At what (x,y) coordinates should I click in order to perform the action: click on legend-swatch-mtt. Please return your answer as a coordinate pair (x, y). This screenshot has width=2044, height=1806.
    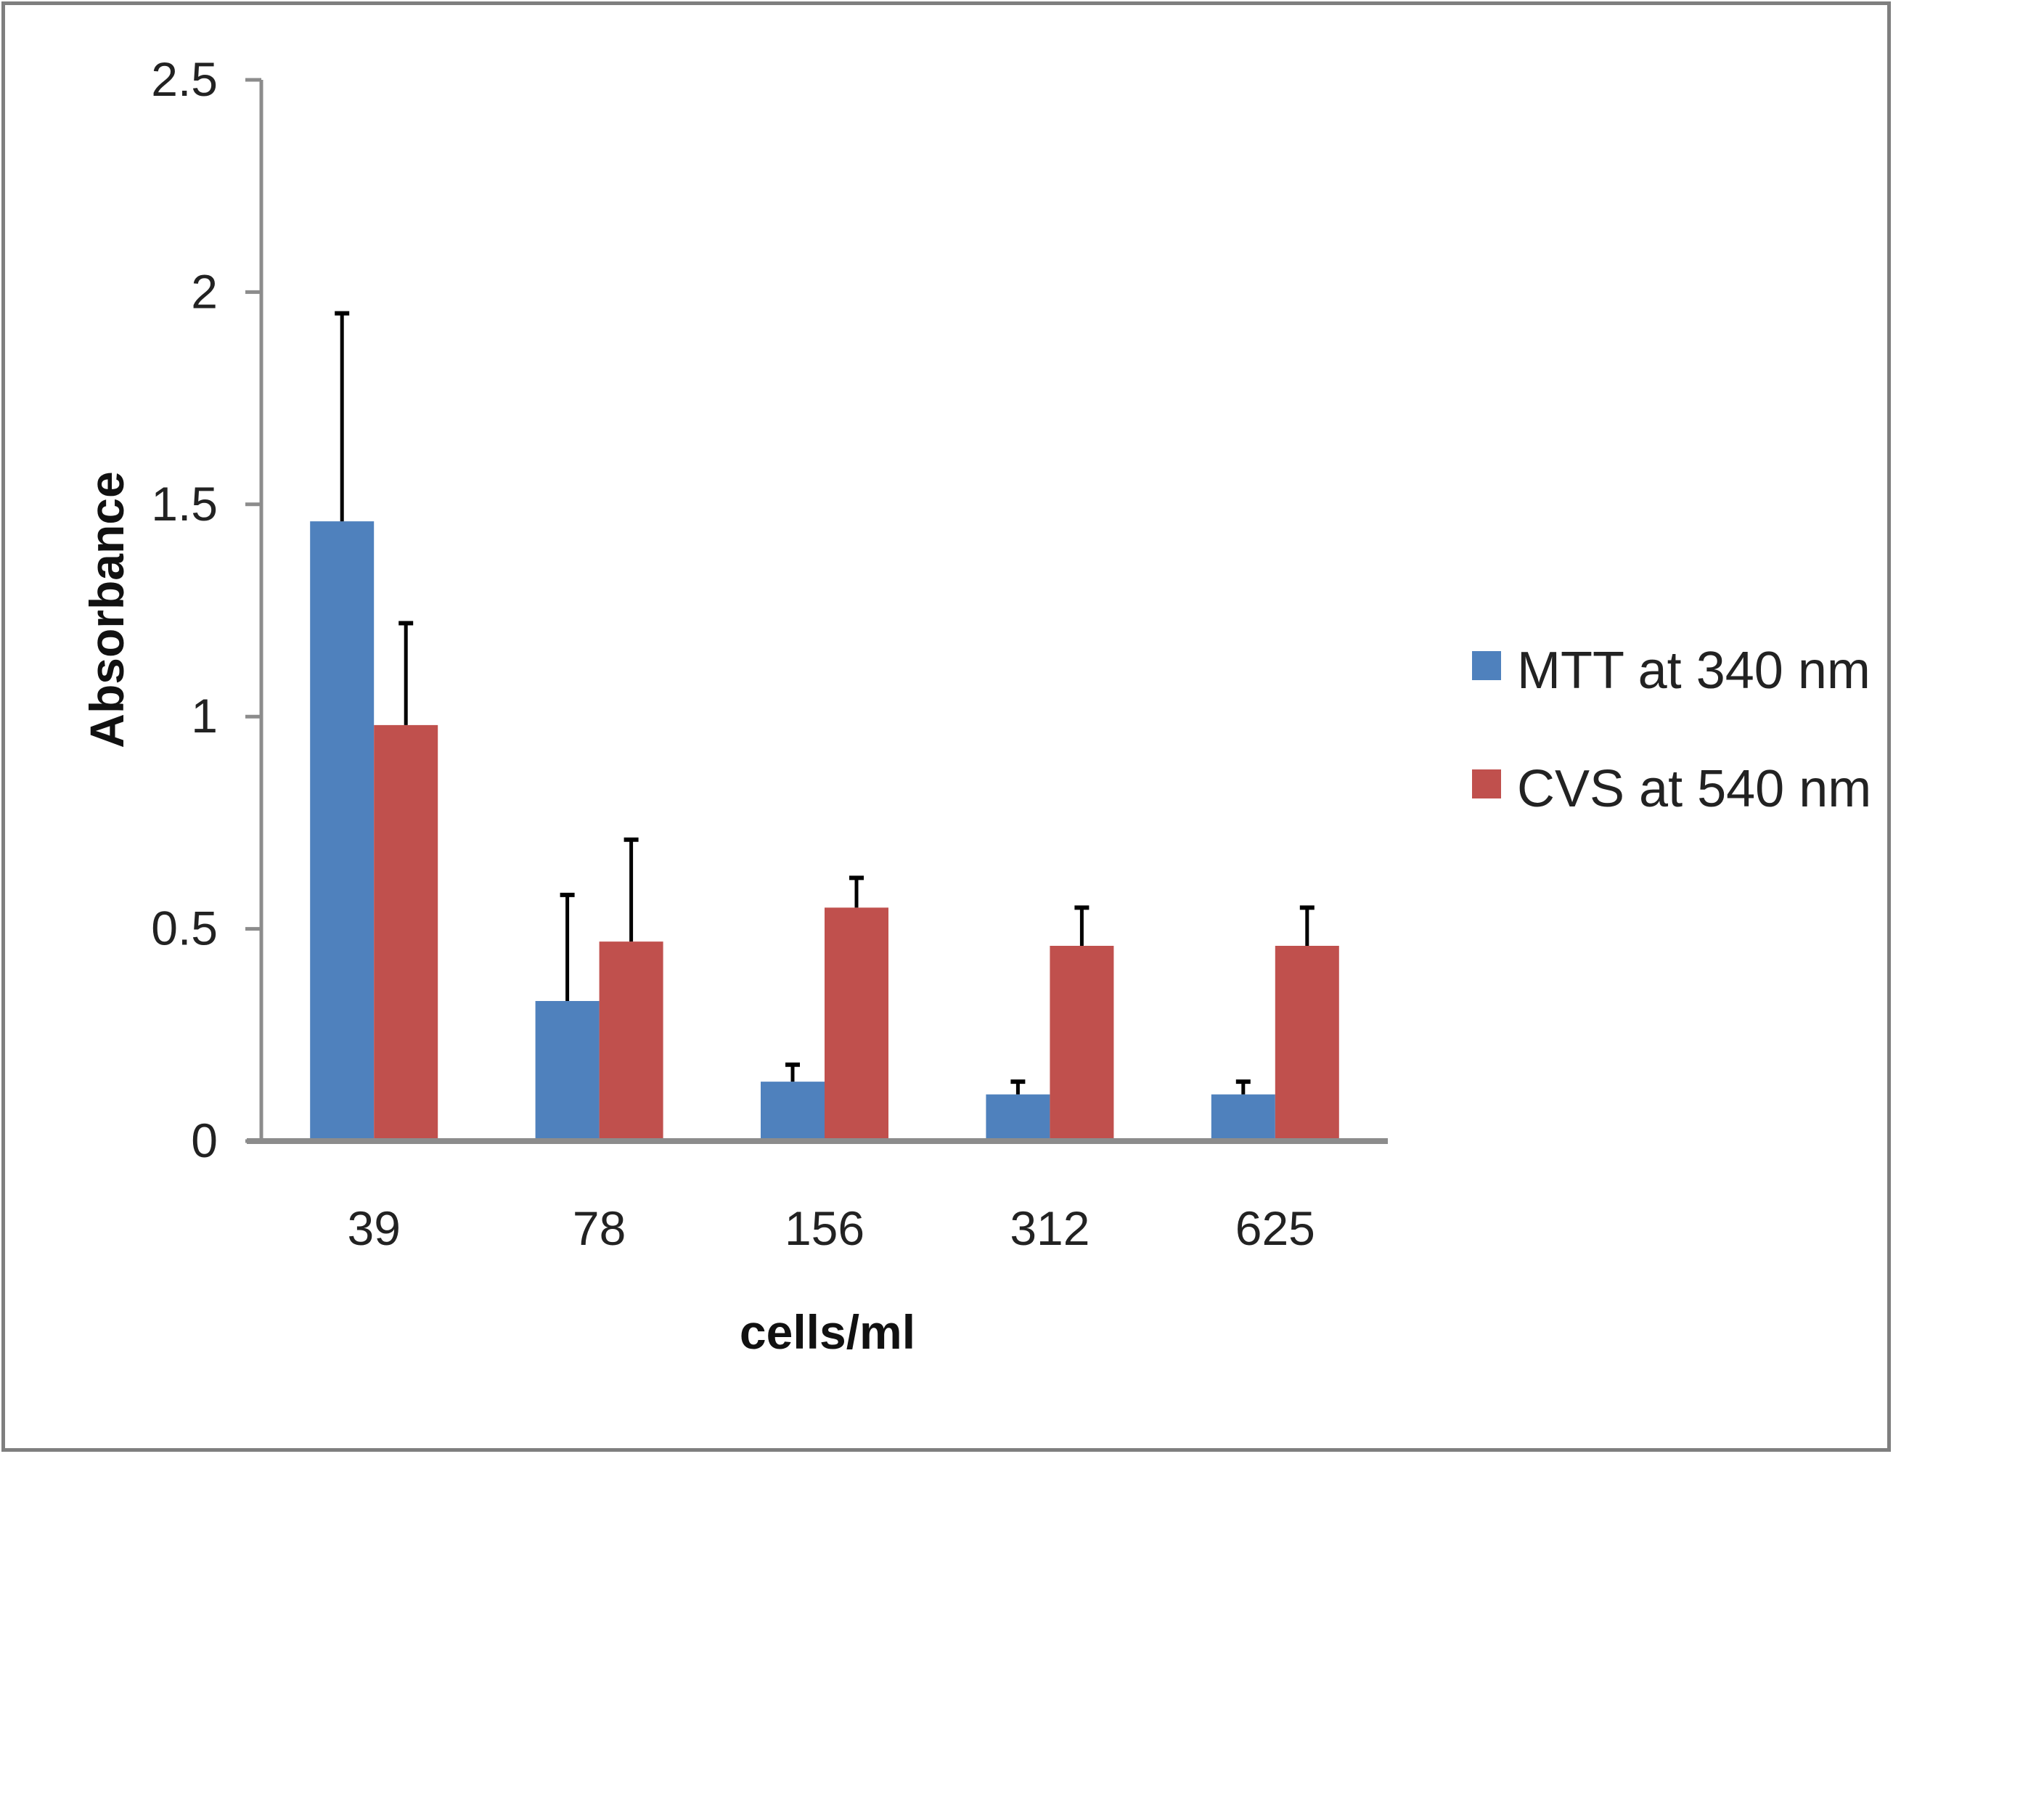
    Looking at the image, I should click on (1486, 665).